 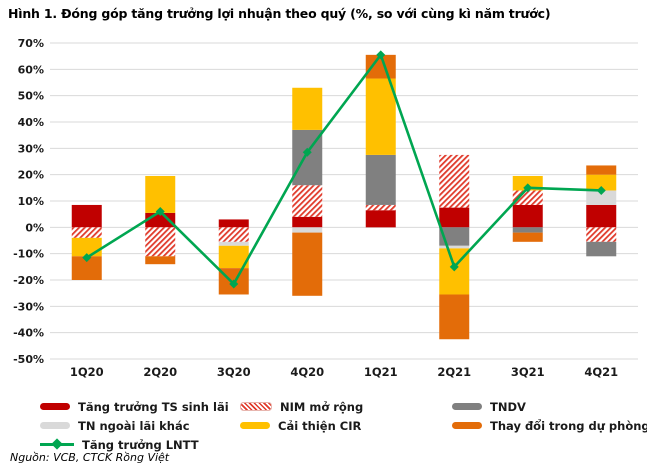 What do you see at coordinates (322, 406) in the screenshot?
I see `legend-label: NIM mở rộng` at bounding box center [322, 406].